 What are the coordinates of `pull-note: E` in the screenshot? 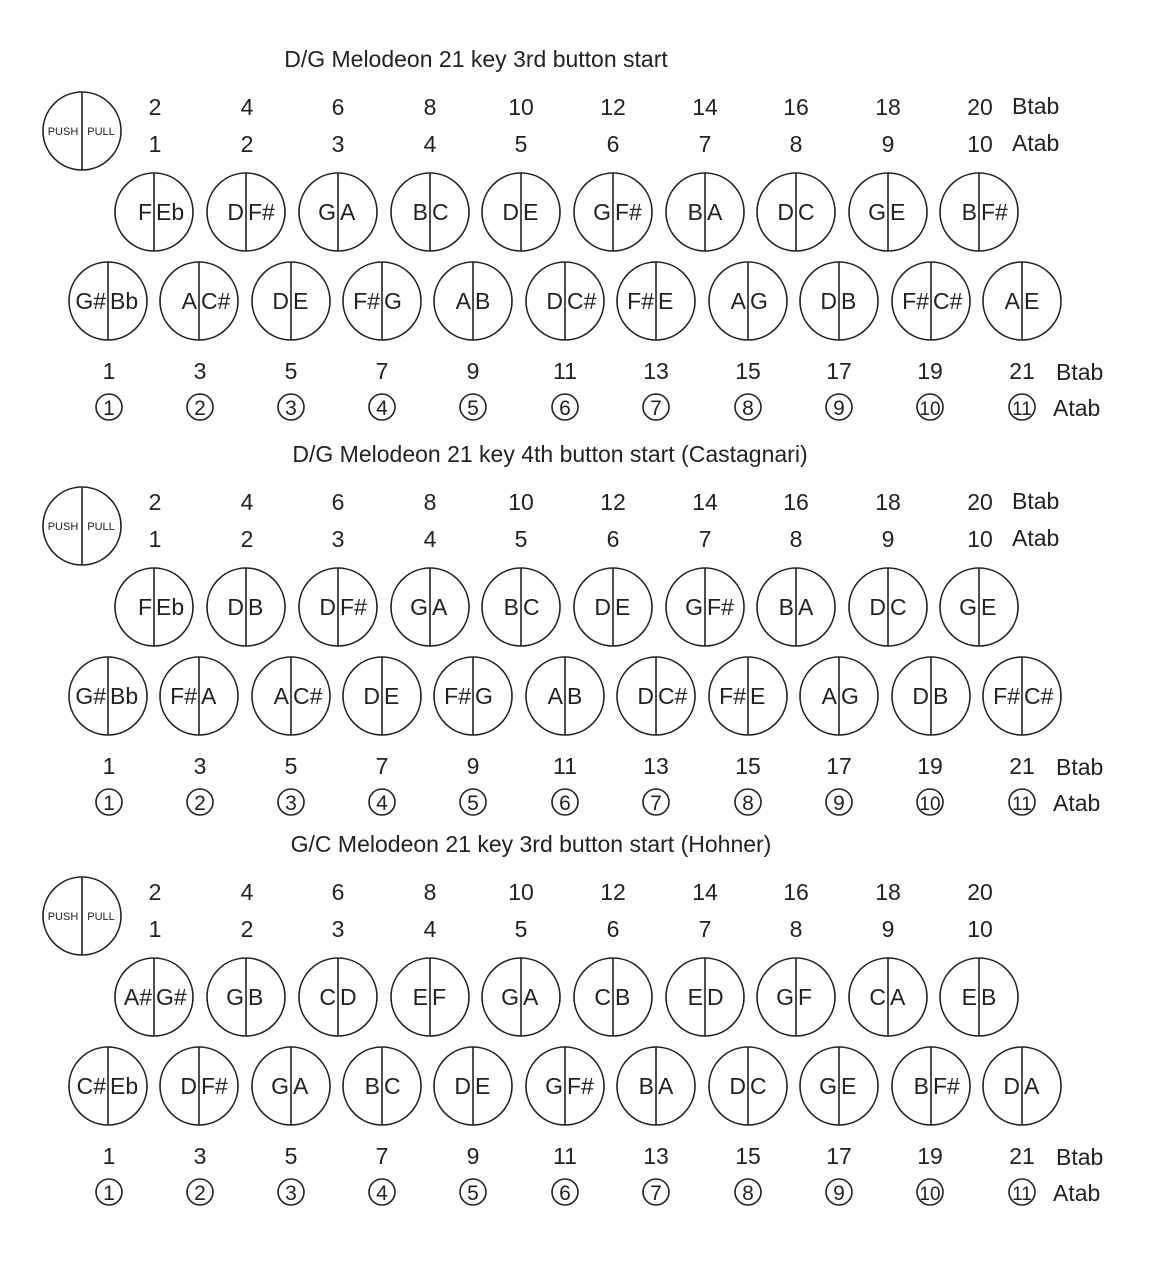 It's located at (482, 1086).